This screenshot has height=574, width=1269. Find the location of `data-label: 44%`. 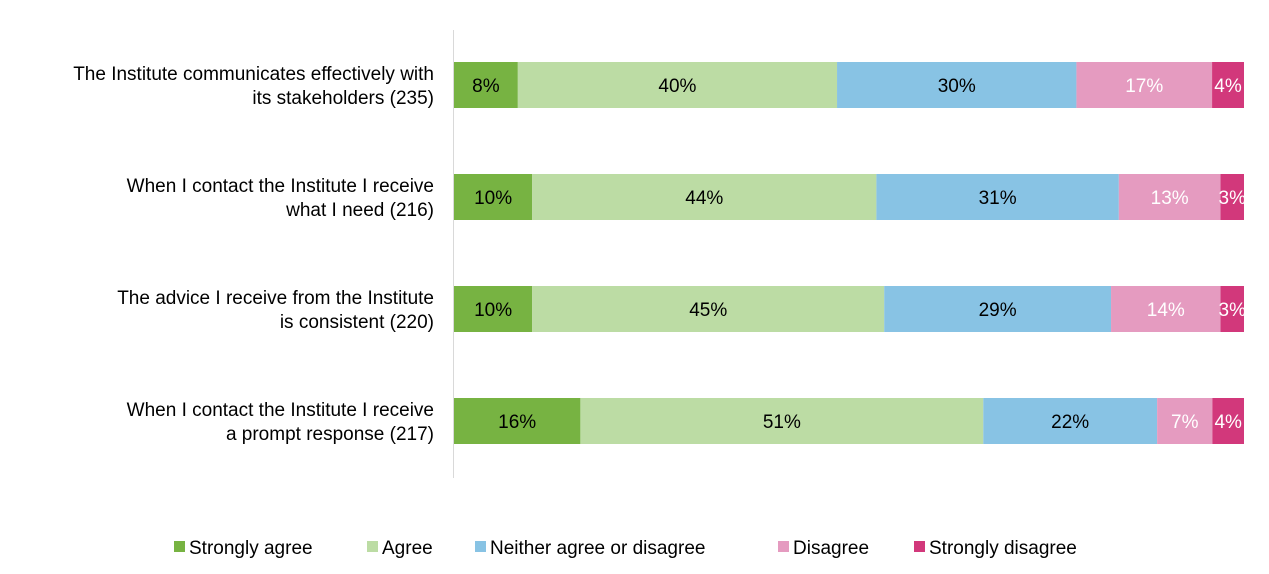

data-label: 44% is located at coordinates (704, 198).